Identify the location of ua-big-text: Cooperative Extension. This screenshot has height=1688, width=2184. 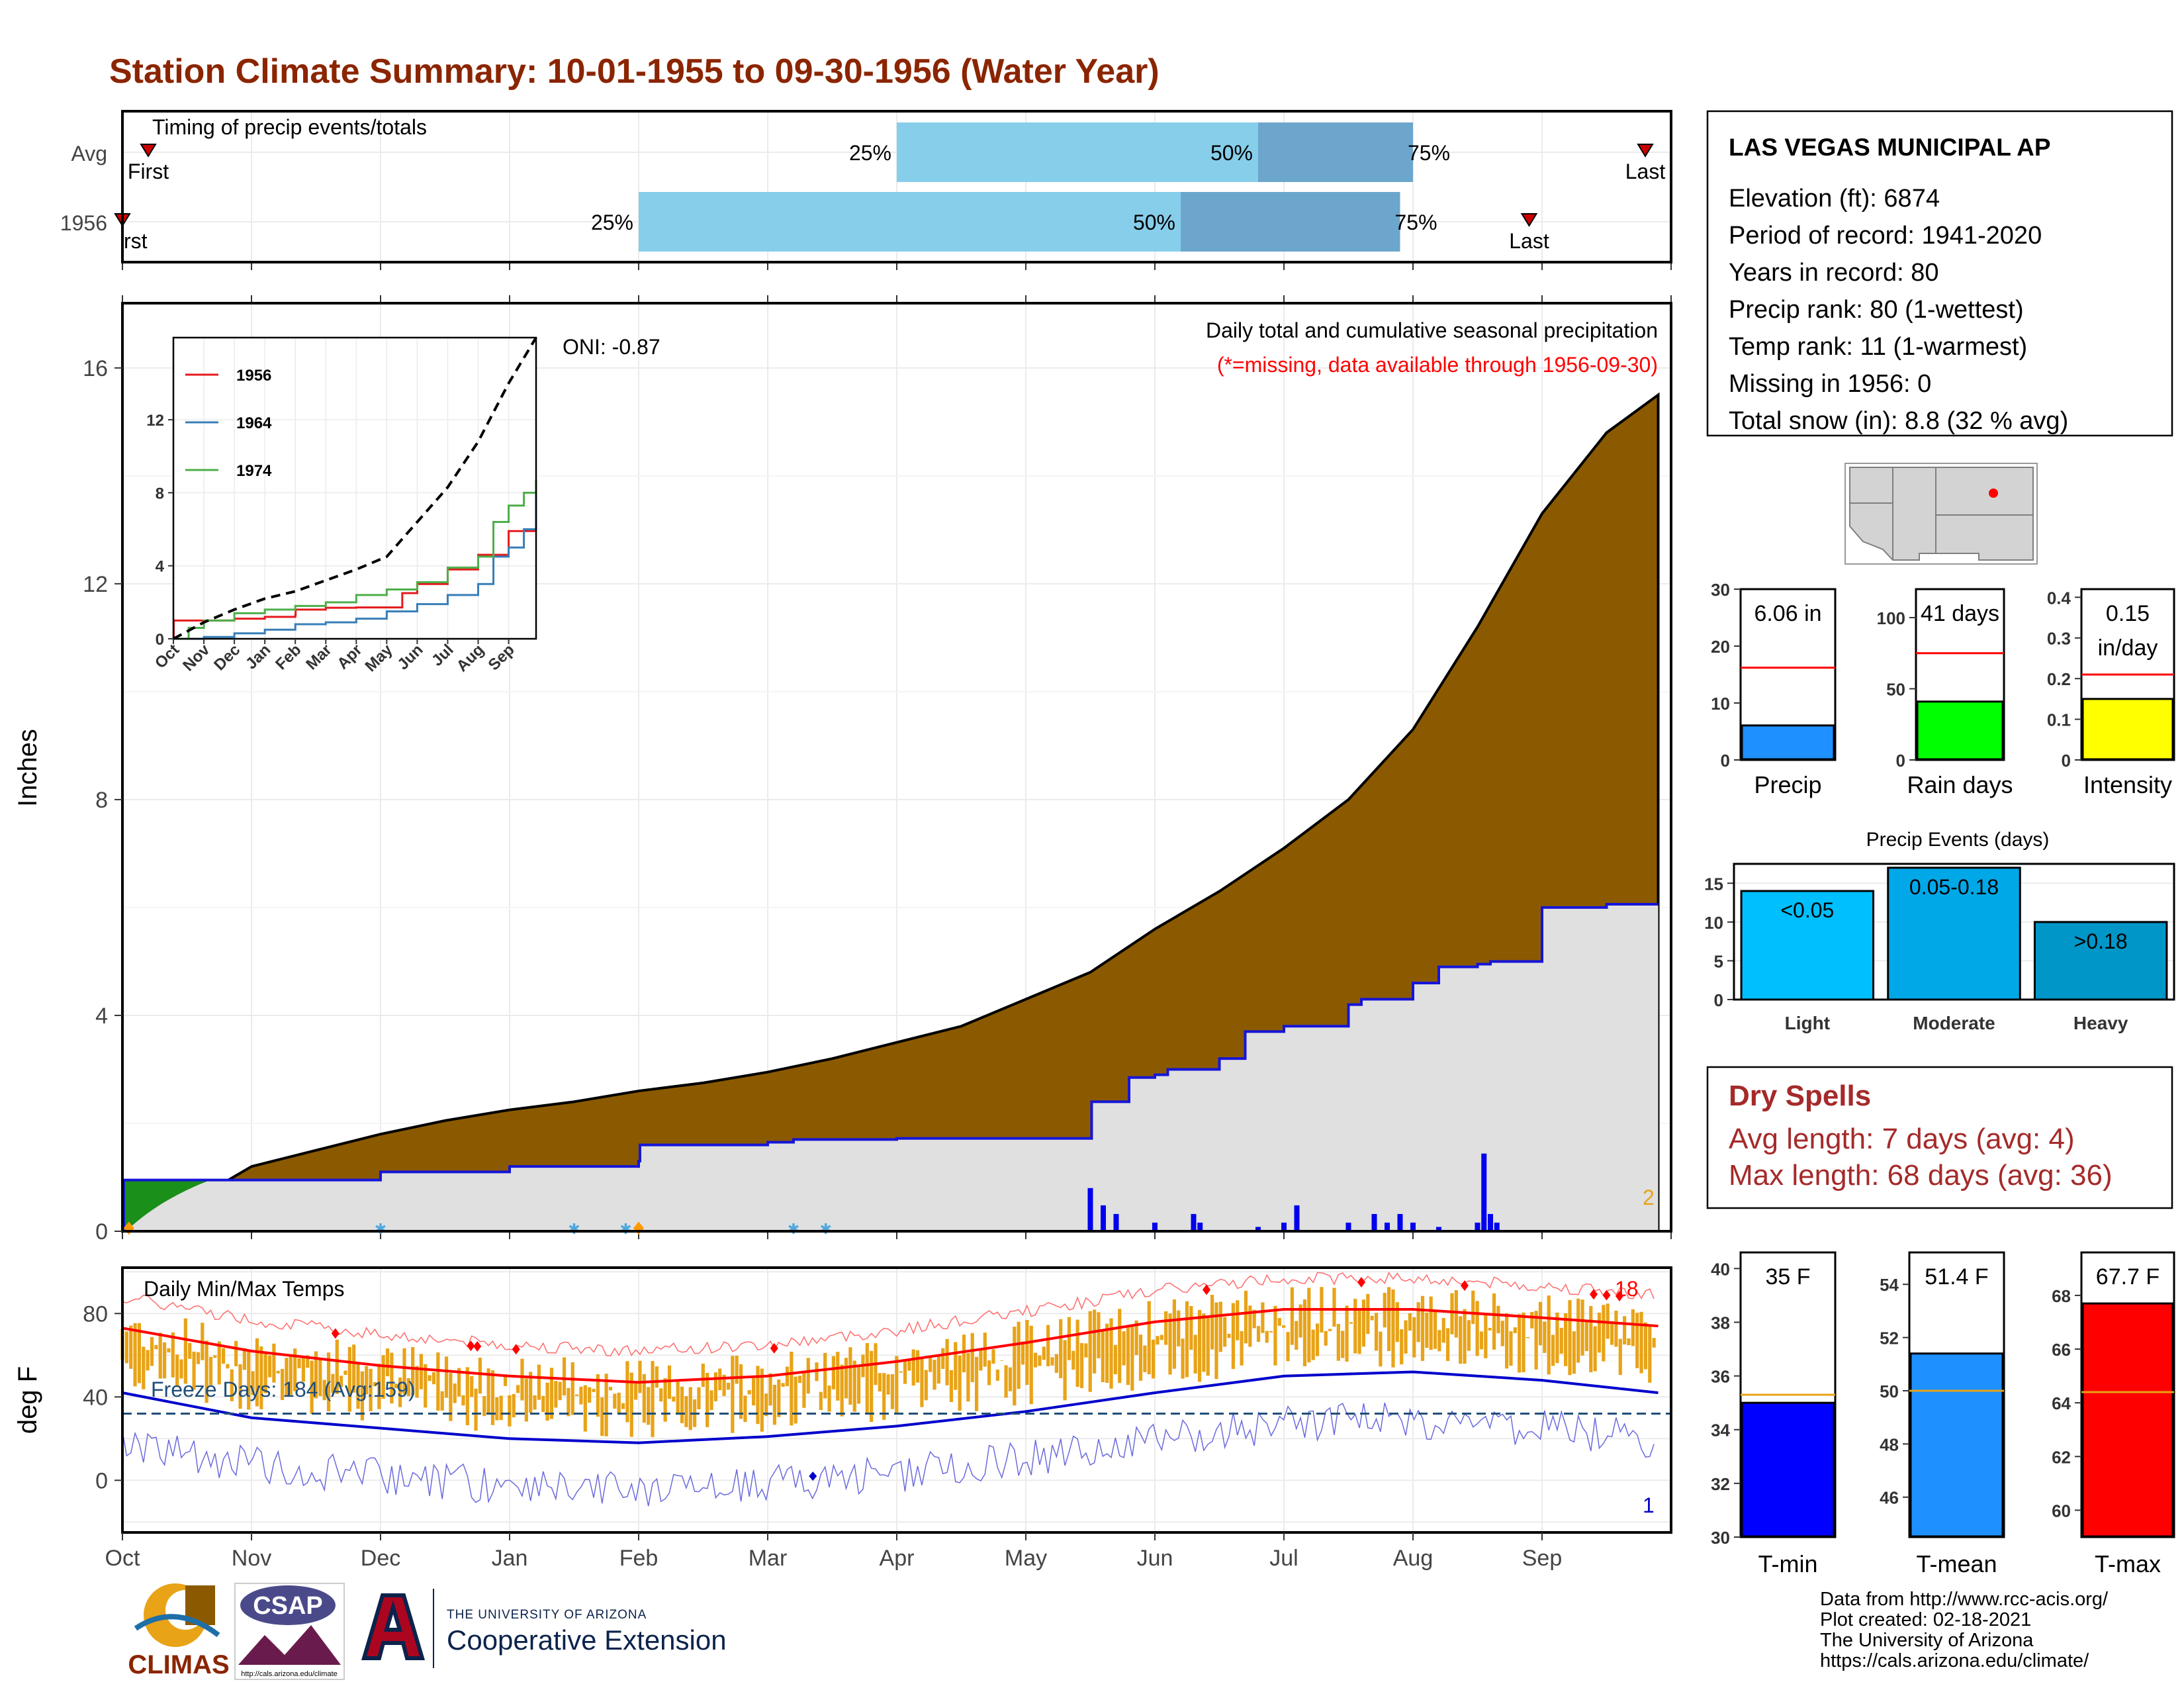
(587, 1640).